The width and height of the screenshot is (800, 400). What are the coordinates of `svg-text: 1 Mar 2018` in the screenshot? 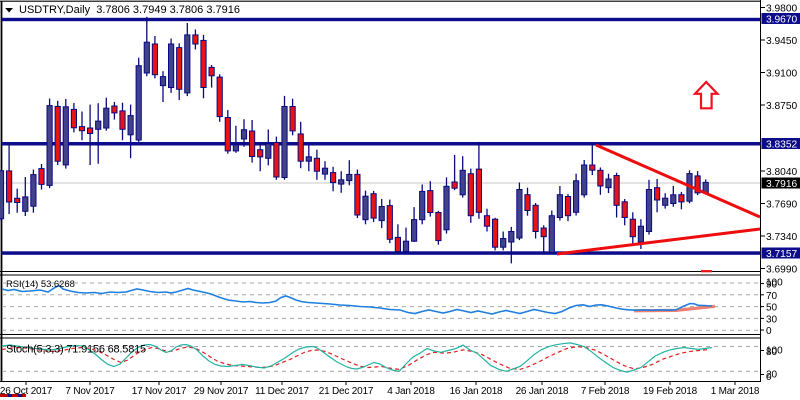 It's located at (735, 391).